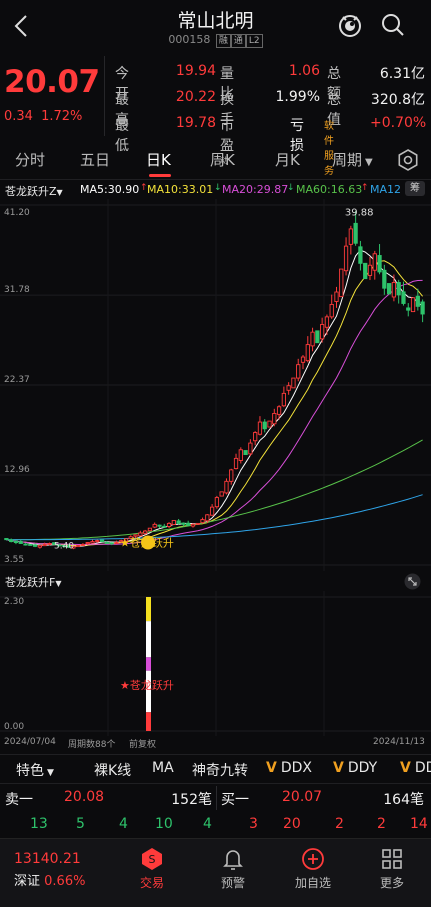 This screenshot has width=431, height=907. I want to click on end-date: 2024/11/13, so click(399, 742).